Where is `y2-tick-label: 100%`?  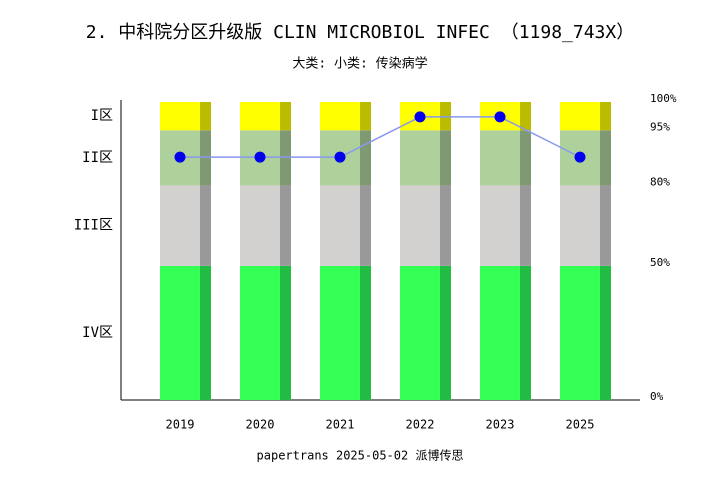
y2-tick-label: 100% is located at coordinates (663, 98).